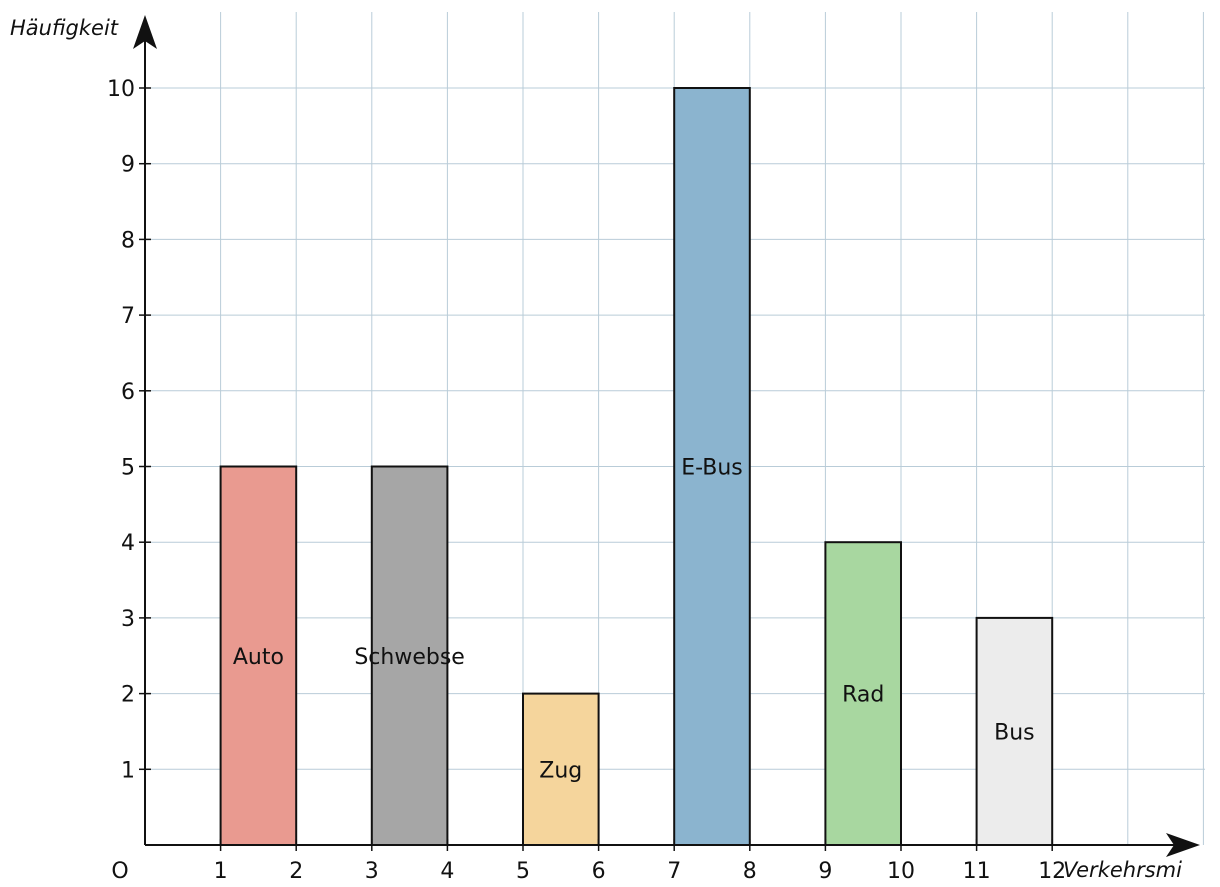 The height and width of the screenshot is (887, 1220). I want to click on y-tick-label: 5, so click(128, 468).